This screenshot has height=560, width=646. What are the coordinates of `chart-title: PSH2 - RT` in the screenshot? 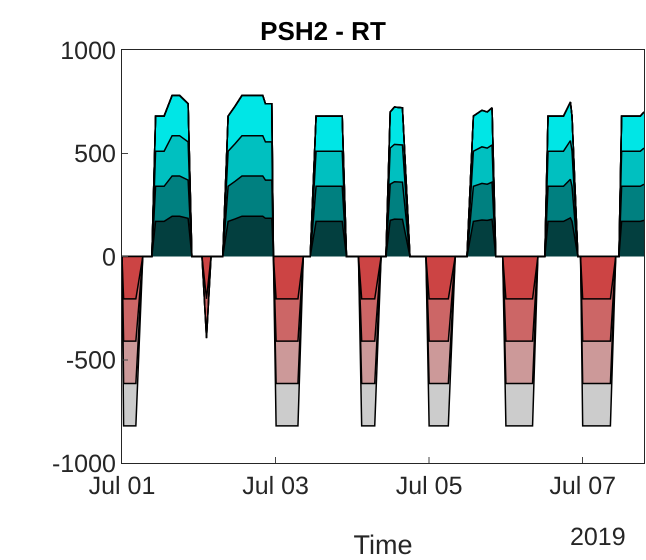 It's located at (323, 31).